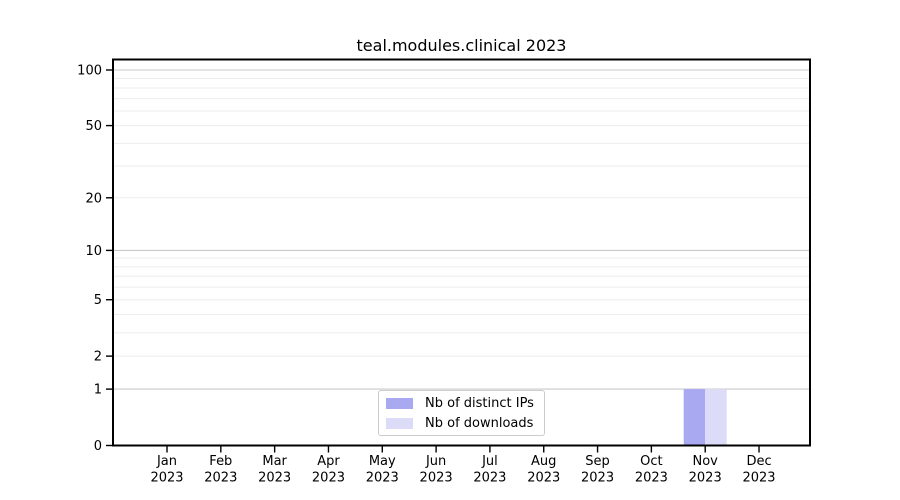  I want to click on legend-item-distinct-ips: Nb of distinct IPs, so click(465, 403).